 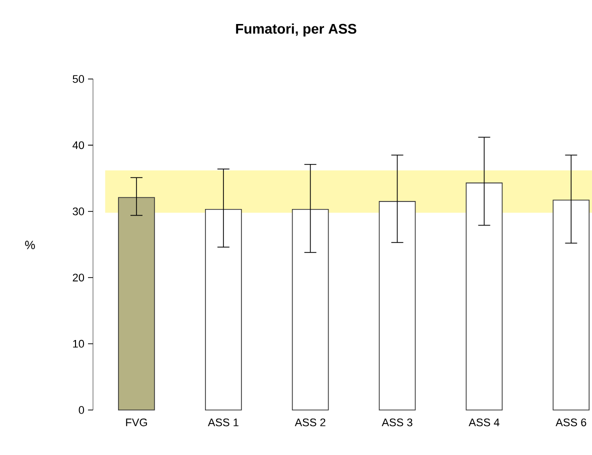 What do you see at coordinates (78, 145) in the screenshot?
I see `y-tick-label: 40` at bounding box center [78, 145].